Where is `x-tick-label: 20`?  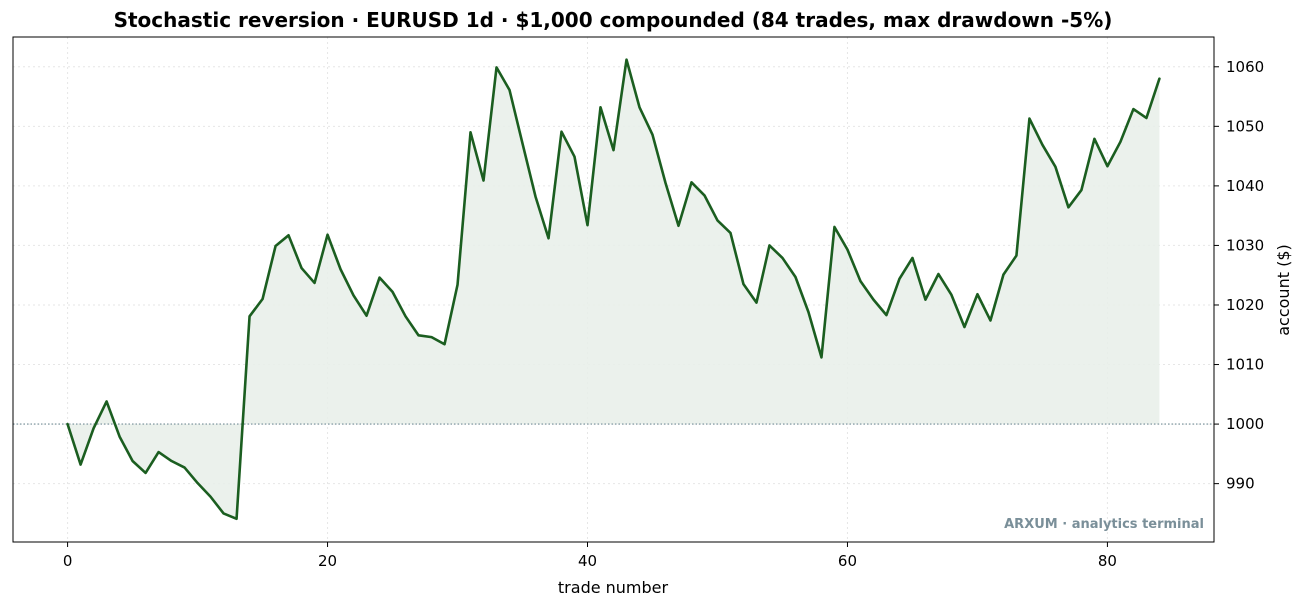 x-tick-label: 20 is located at coordinates (327, 561).